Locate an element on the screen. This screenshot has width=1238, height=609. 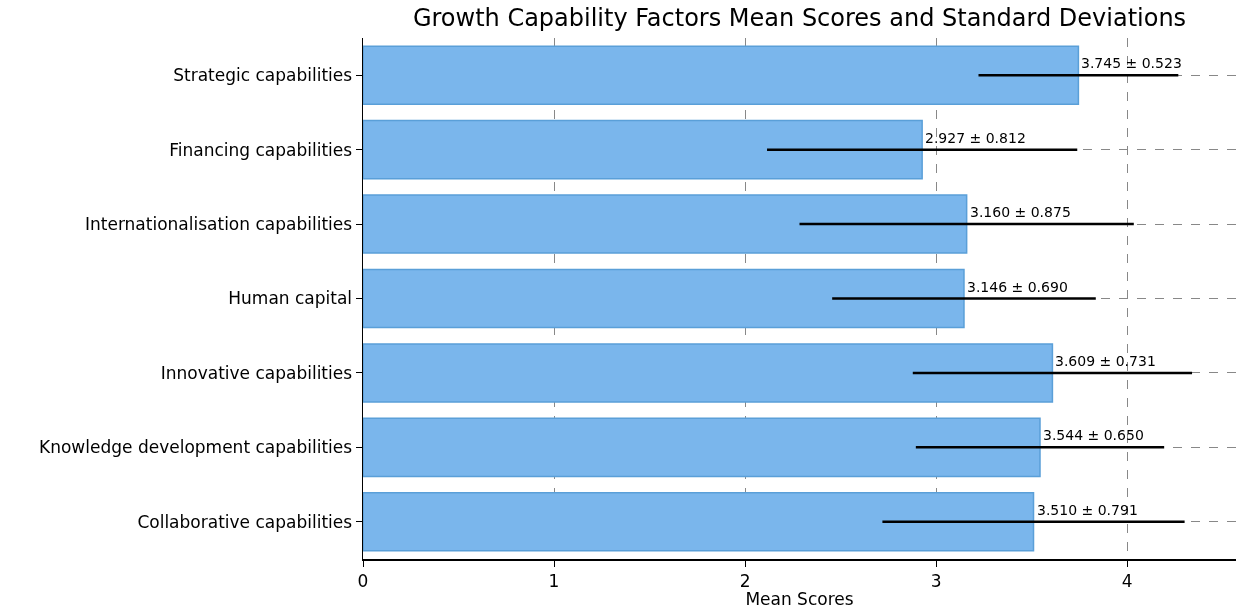
y-tick-label: Knowledge development capabilities is located at coordinates (196, 447).